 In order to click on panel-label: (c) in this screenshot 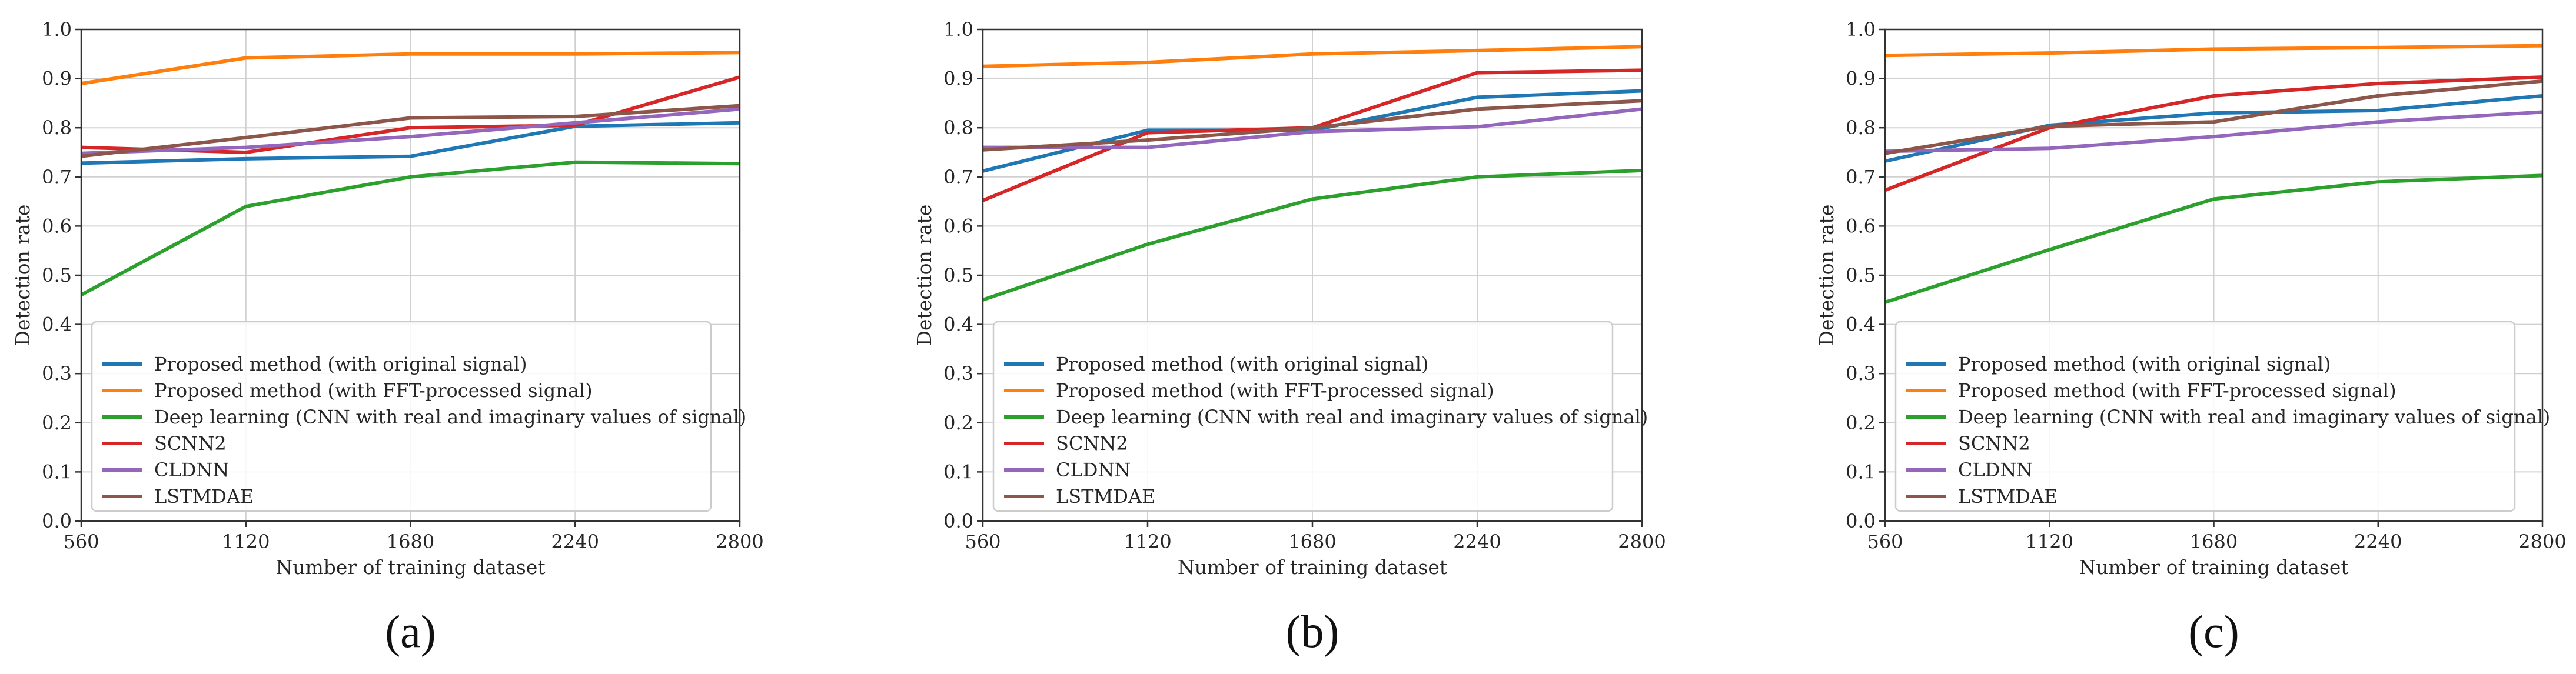, I will do `click(2213, 631)`.